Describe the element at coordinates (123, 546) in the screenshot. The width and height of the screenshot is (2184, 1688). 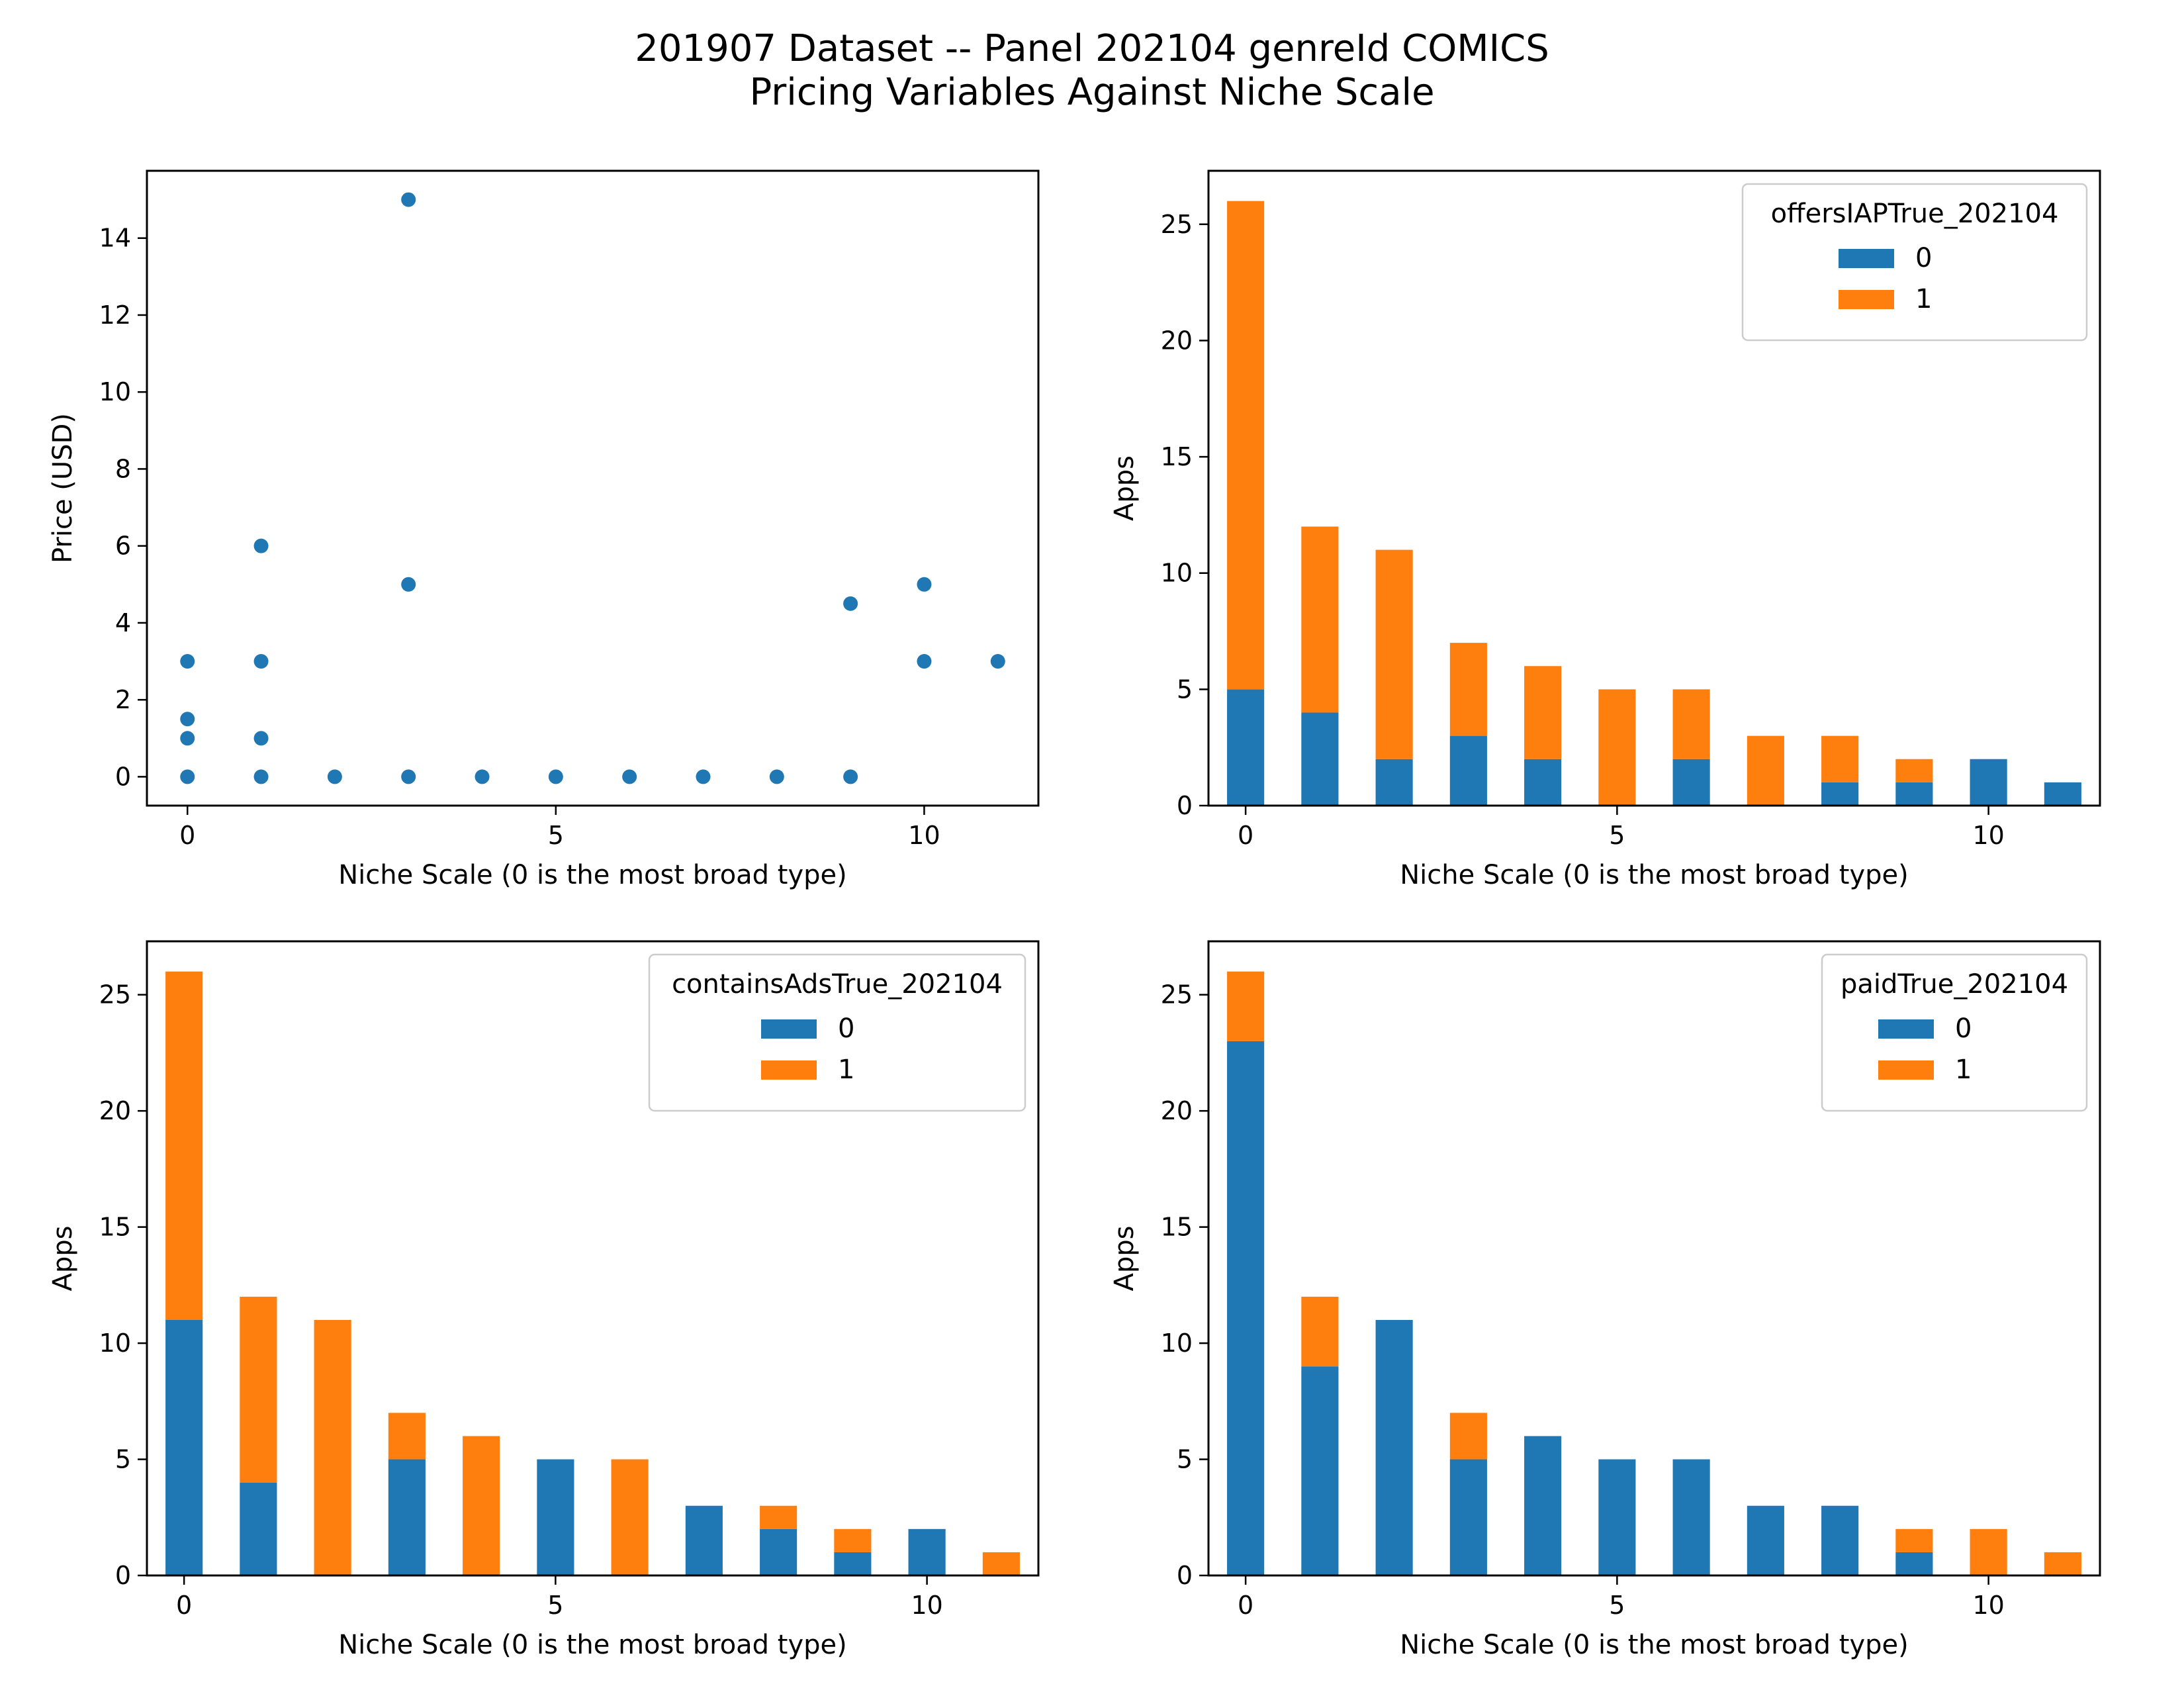
I see `y-tick-label: 6` at that location.